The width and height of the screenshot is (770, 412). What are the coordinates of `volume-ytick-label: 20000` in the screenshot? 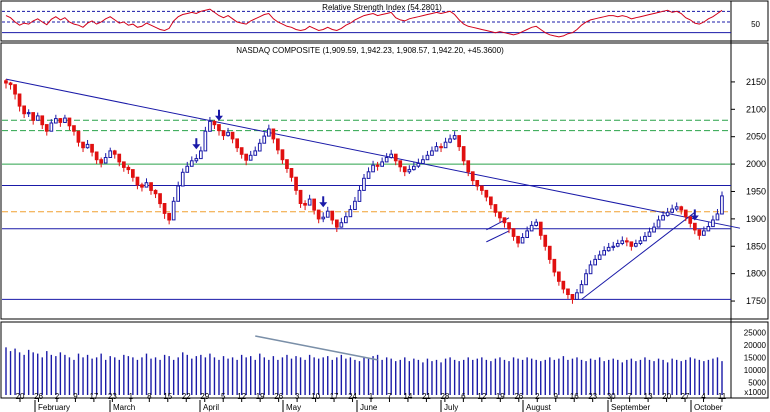 It's located at (755, 345).